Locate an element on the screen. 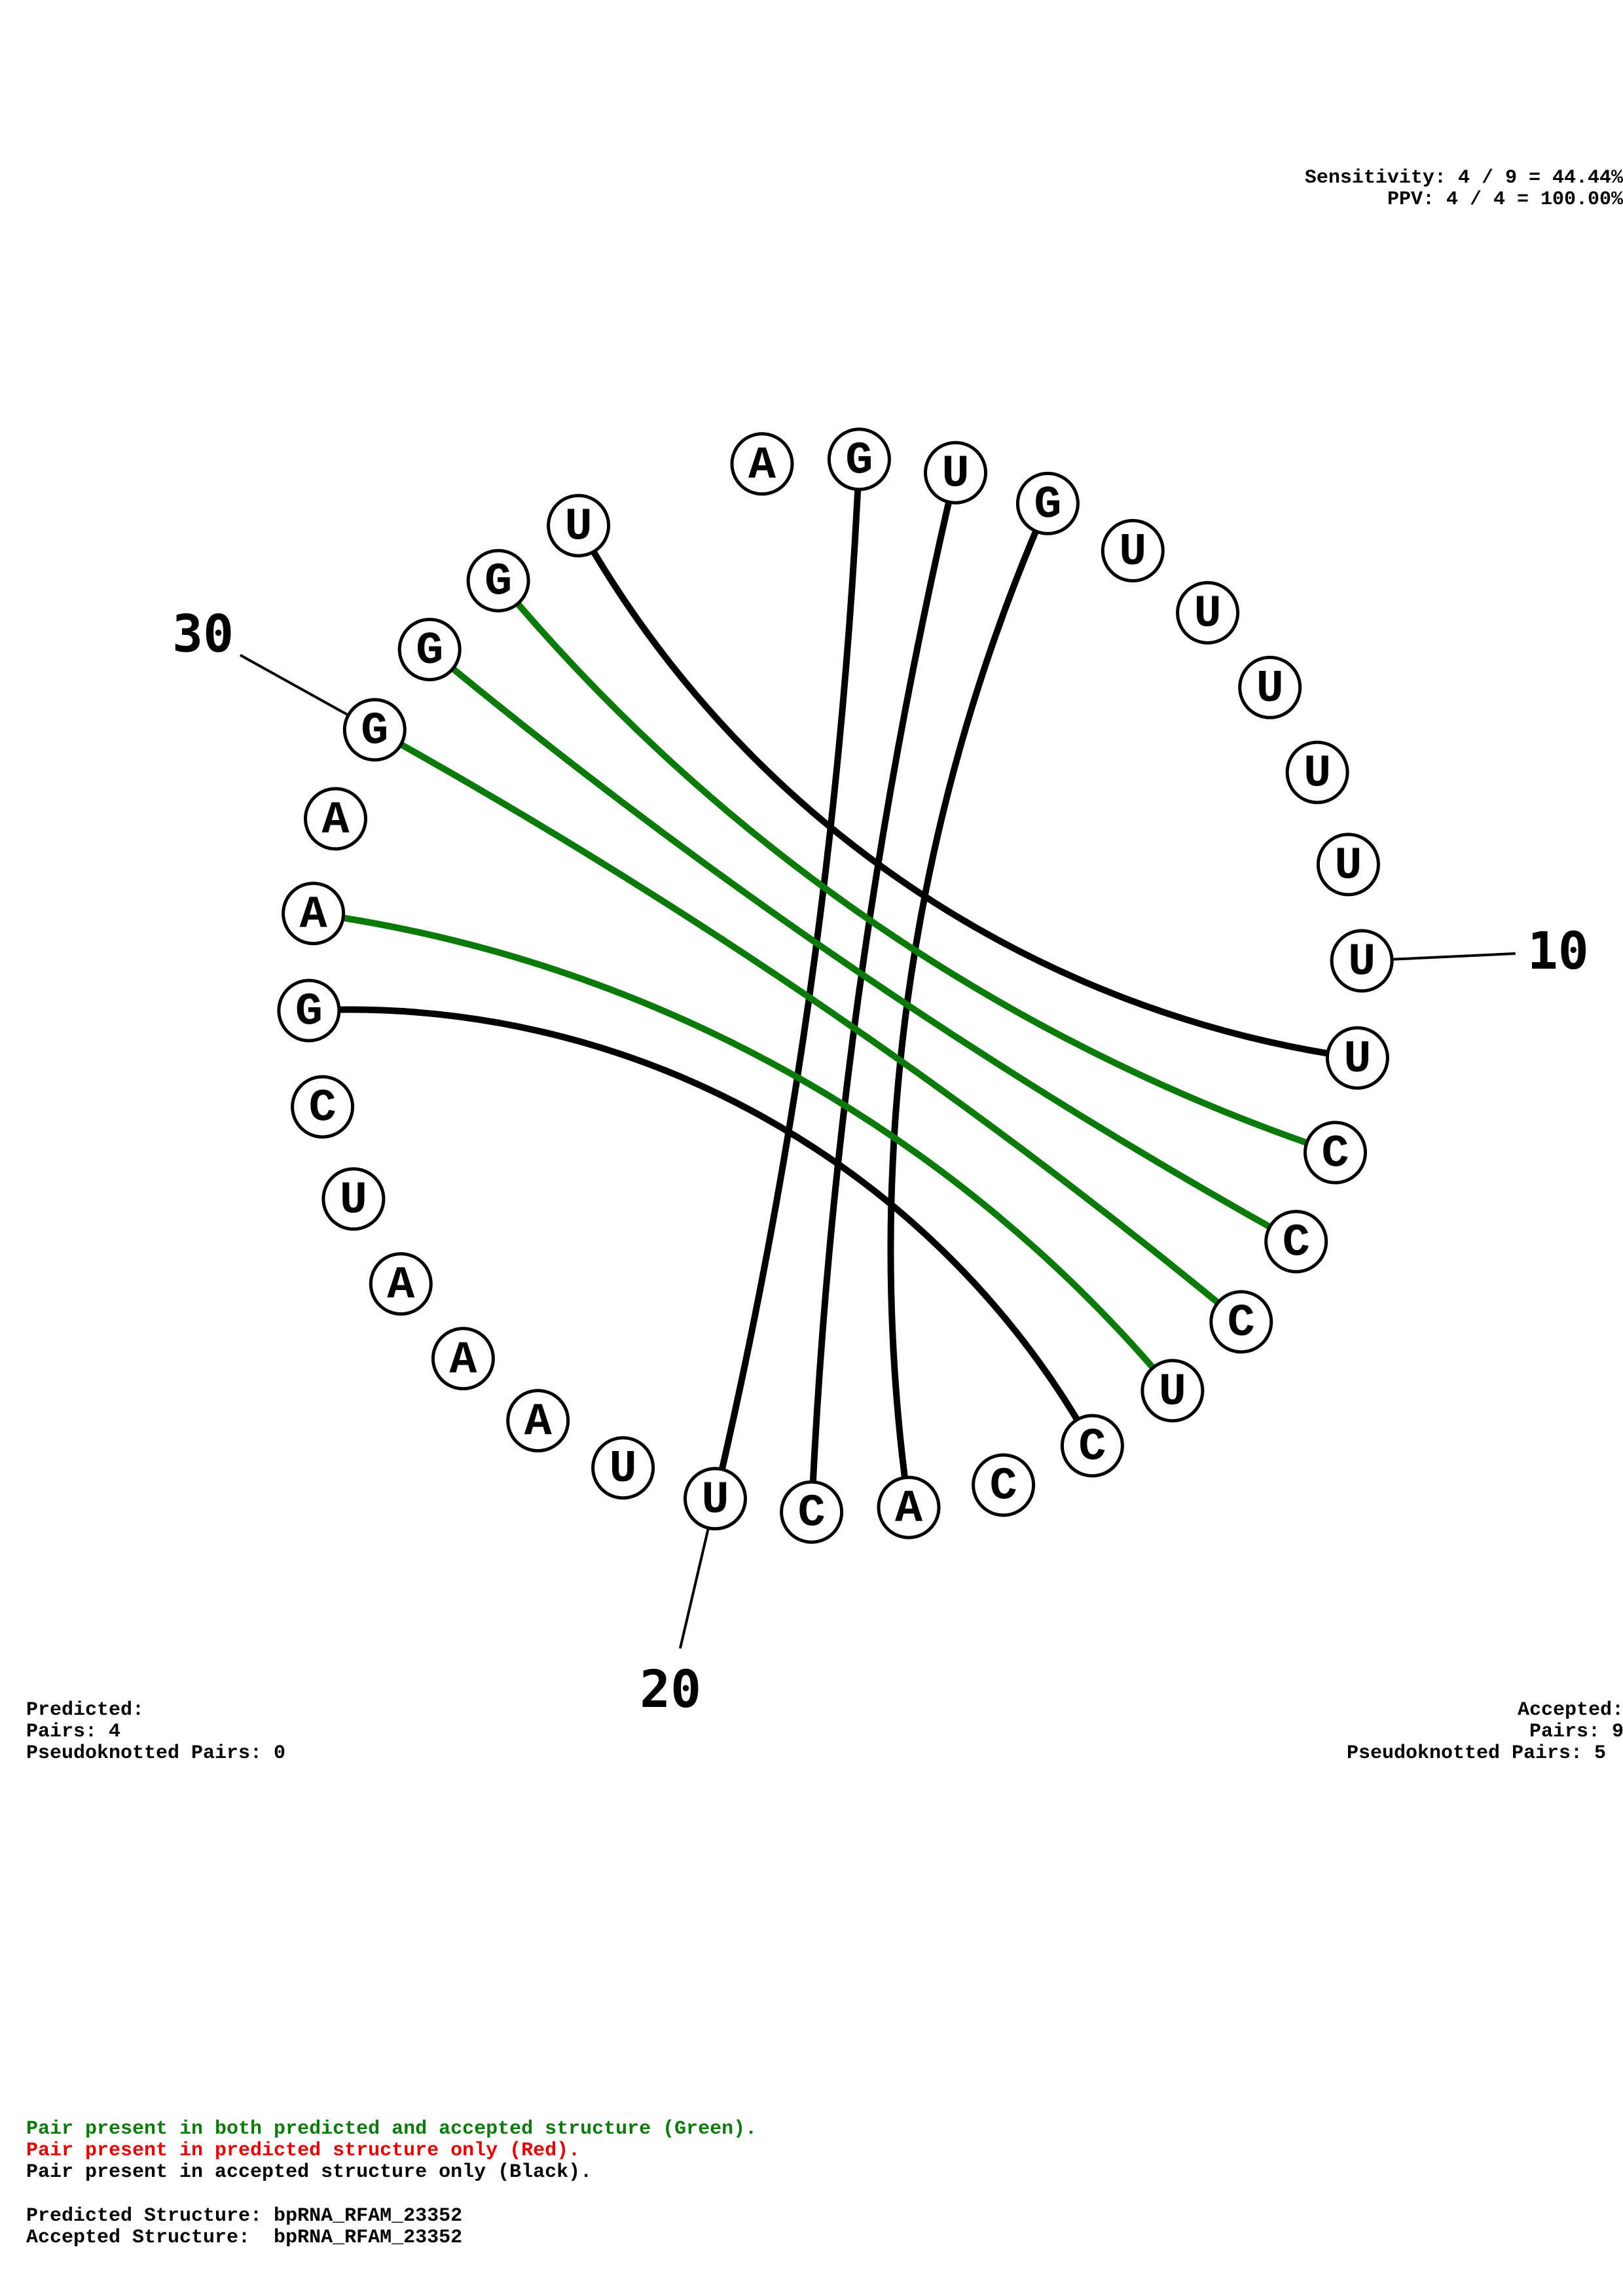  nucleotide-9: U is located at coordinates (1348, 865).